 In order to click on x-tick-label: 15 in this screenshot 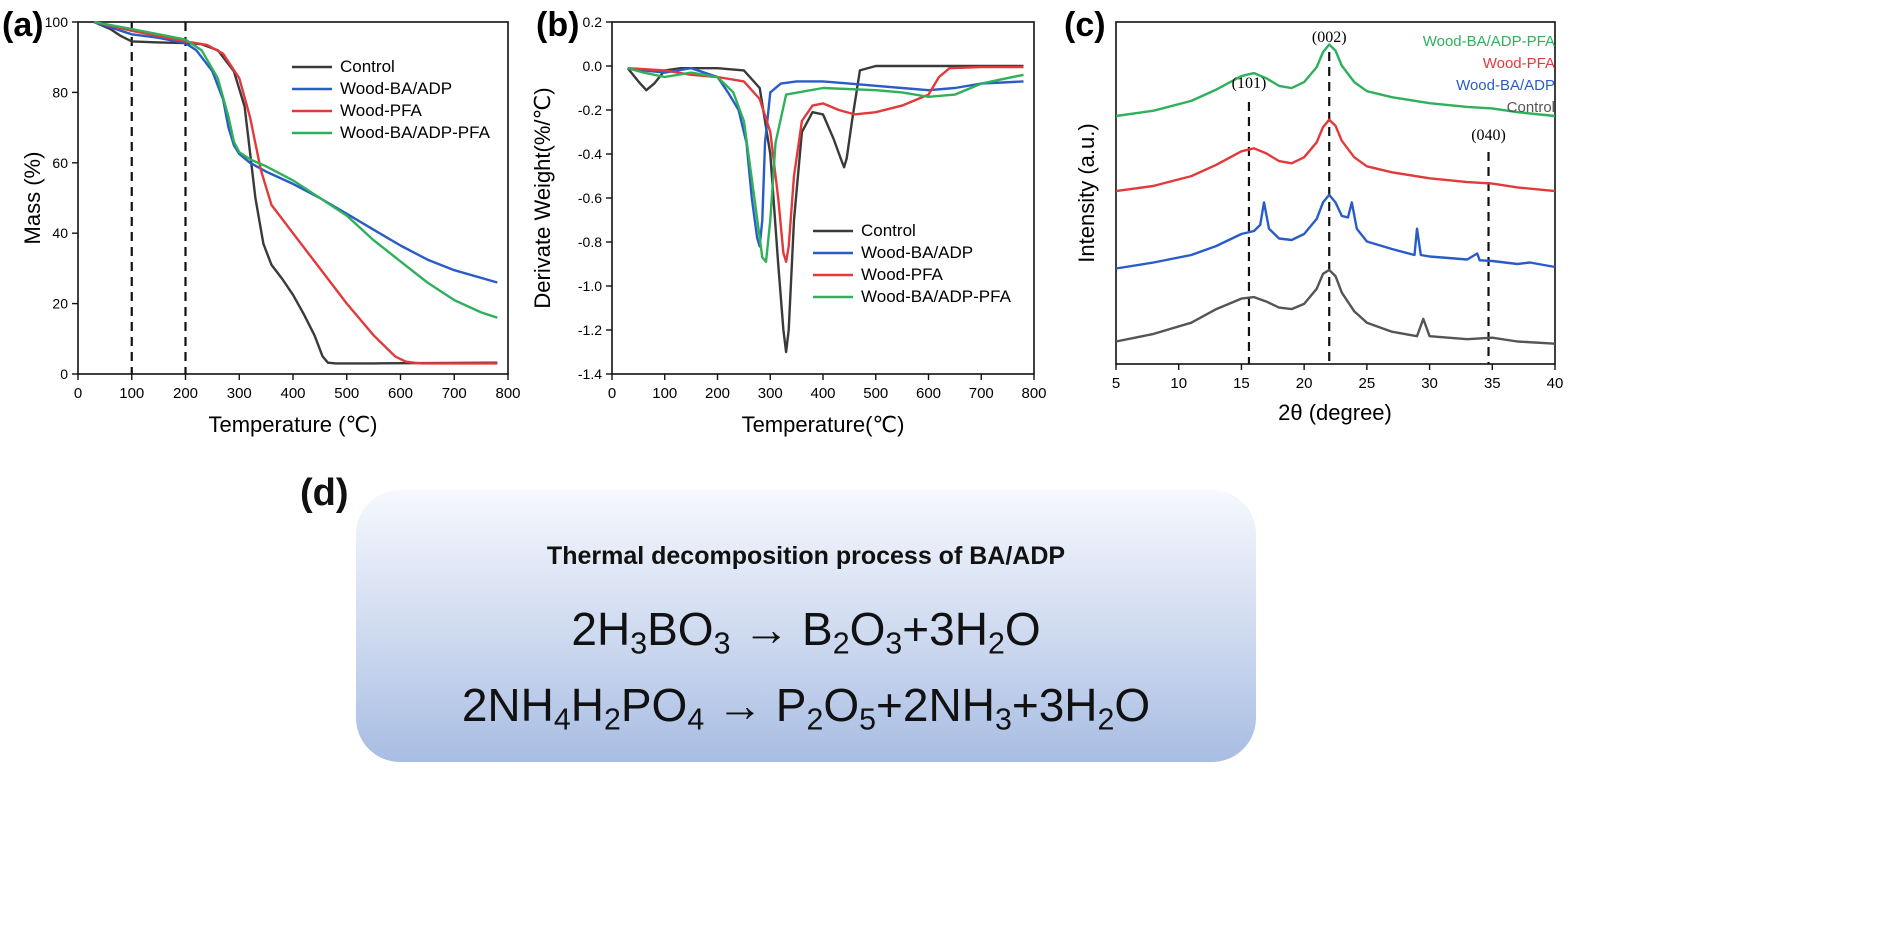, I will do `click(1241, 383)`.